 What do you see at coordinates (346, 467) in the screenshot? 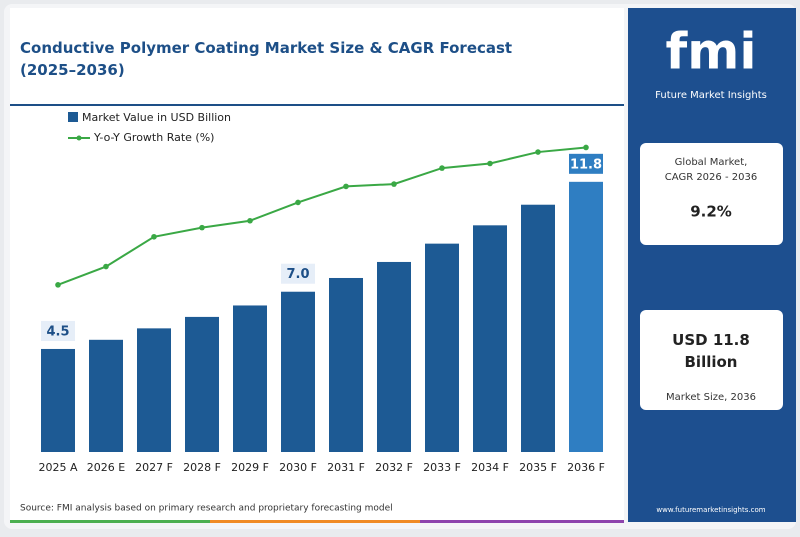
I see `x-tick-label: 2031 F` at bounding box center [346, 467].